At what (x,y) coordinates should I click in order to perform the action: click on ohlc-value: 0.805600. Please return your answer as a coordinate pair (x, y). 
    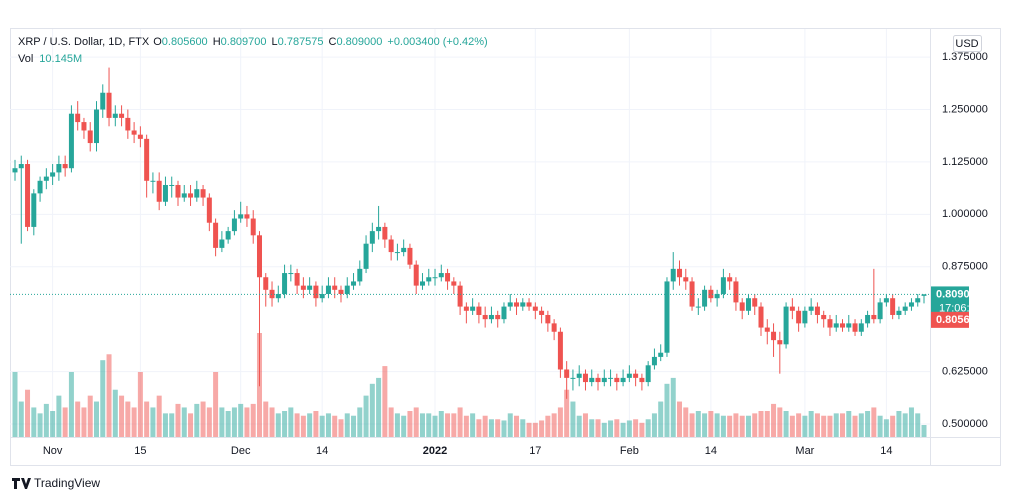
    Looking at the image, I should click on (185, 42).